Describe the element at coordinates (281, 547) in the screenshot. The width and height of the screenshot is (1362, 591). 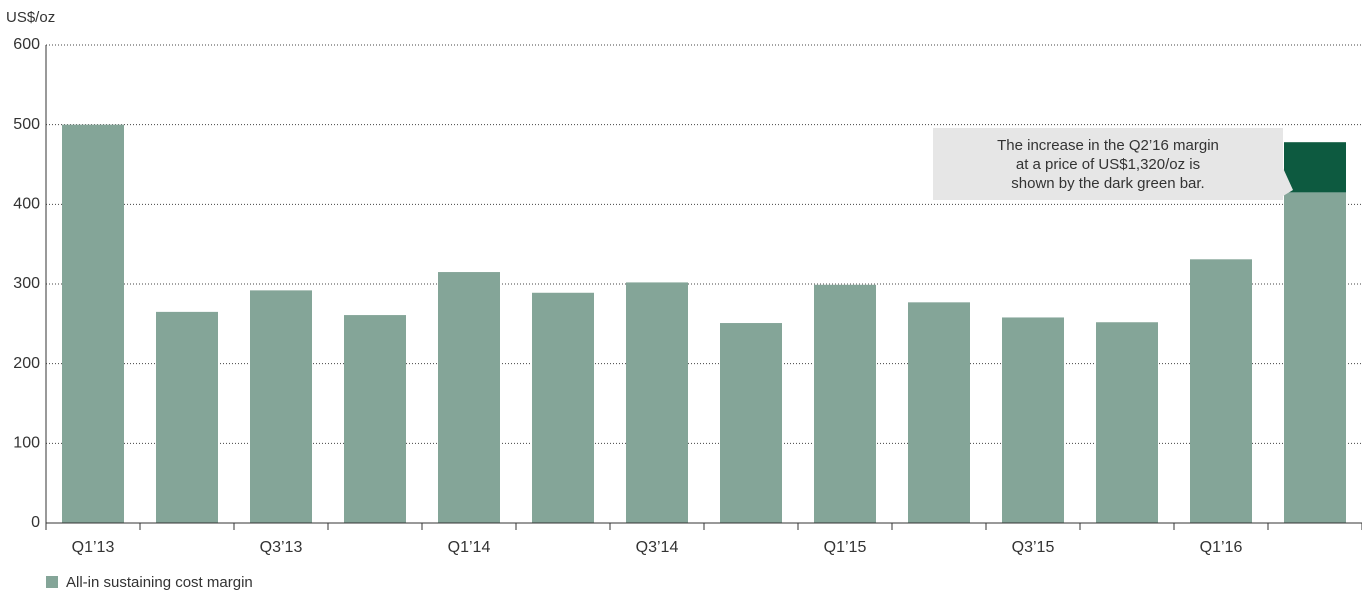
I see `x-tick-label: Q3’13` at that location.